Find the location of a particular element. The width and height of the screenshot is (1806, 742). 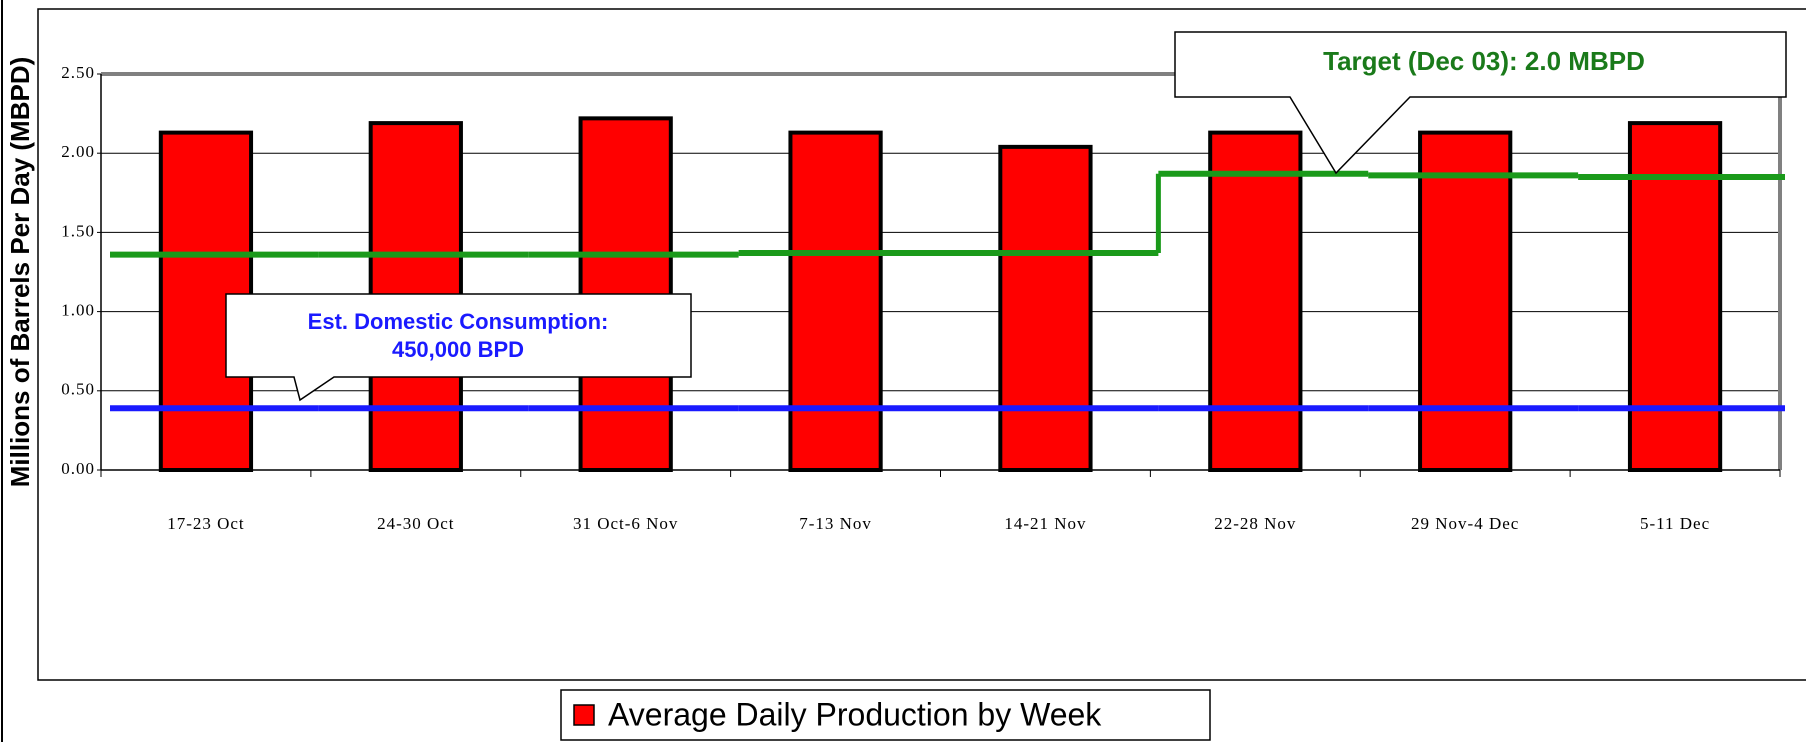

y-tick-label: 2.00 is located at coordinates (78, 151).